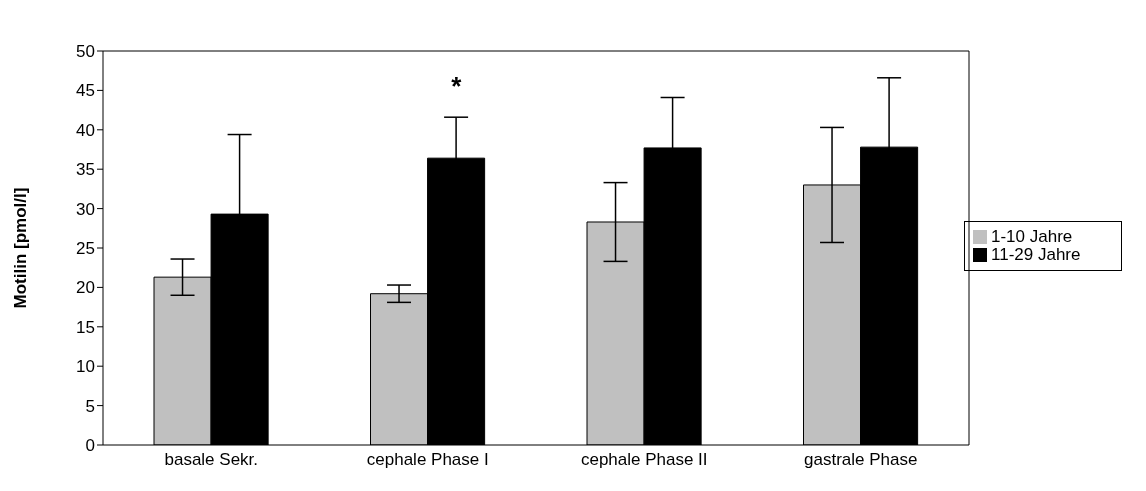  What do you see at coordinates (85, 91) in the screenshot?
I see `y-tick-label: 45` at bounding box center [85, 91].